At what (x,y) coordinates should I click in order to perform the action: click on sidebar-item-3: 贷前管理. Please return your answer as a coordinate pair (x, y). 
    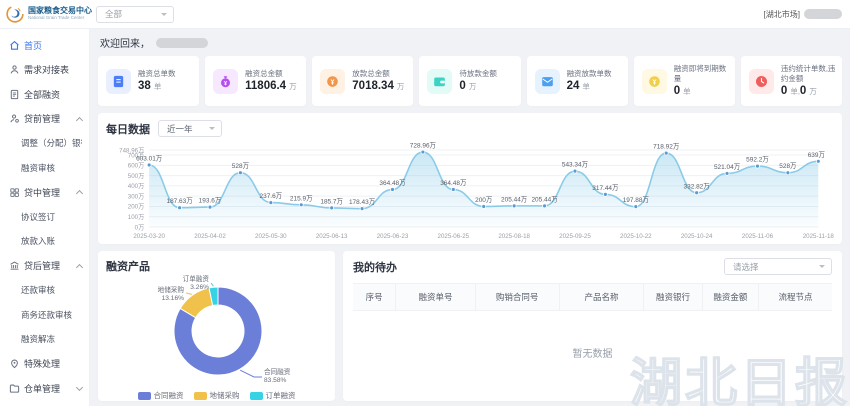
    Looking at the image, I should click on (44, 119).